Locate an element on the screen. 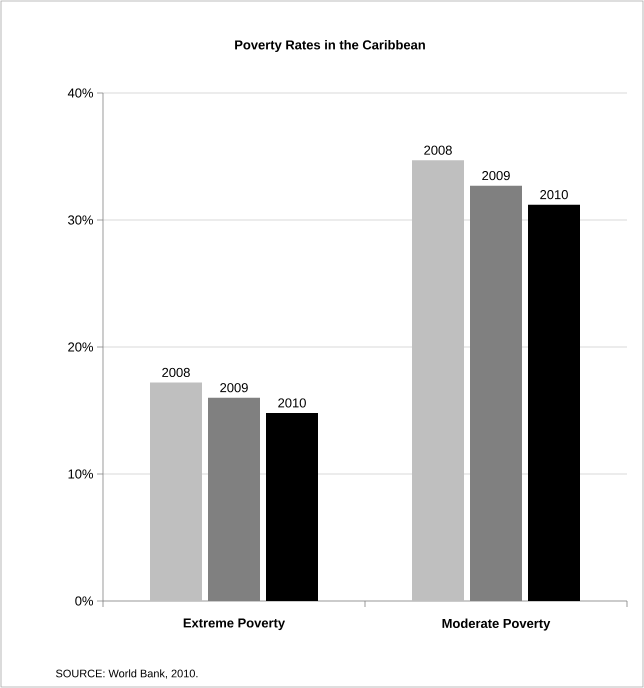 The width and height of the screenshot is (644, 688). chart-title: Poverty Rates in the Caribbean is located at coordinates (330, 46).